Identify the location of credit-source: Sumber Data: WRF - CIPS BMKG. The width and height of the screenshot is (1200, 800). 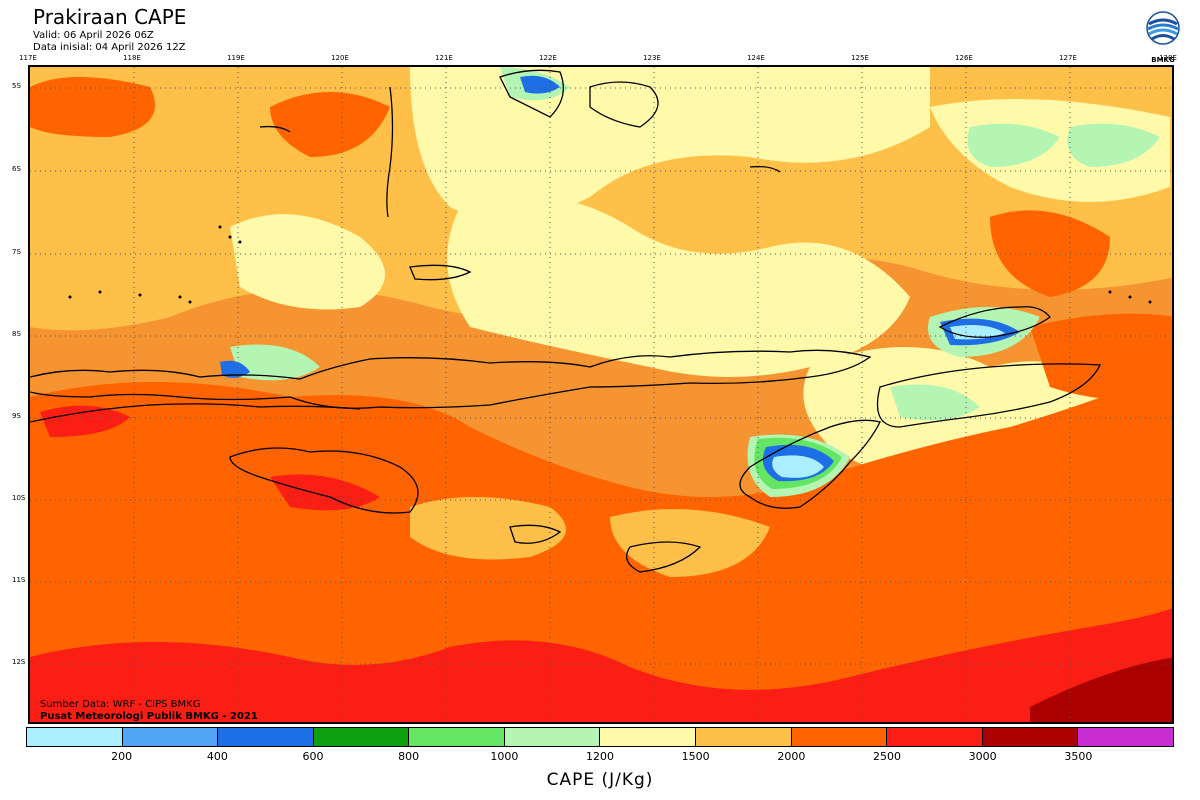
(120, 704).